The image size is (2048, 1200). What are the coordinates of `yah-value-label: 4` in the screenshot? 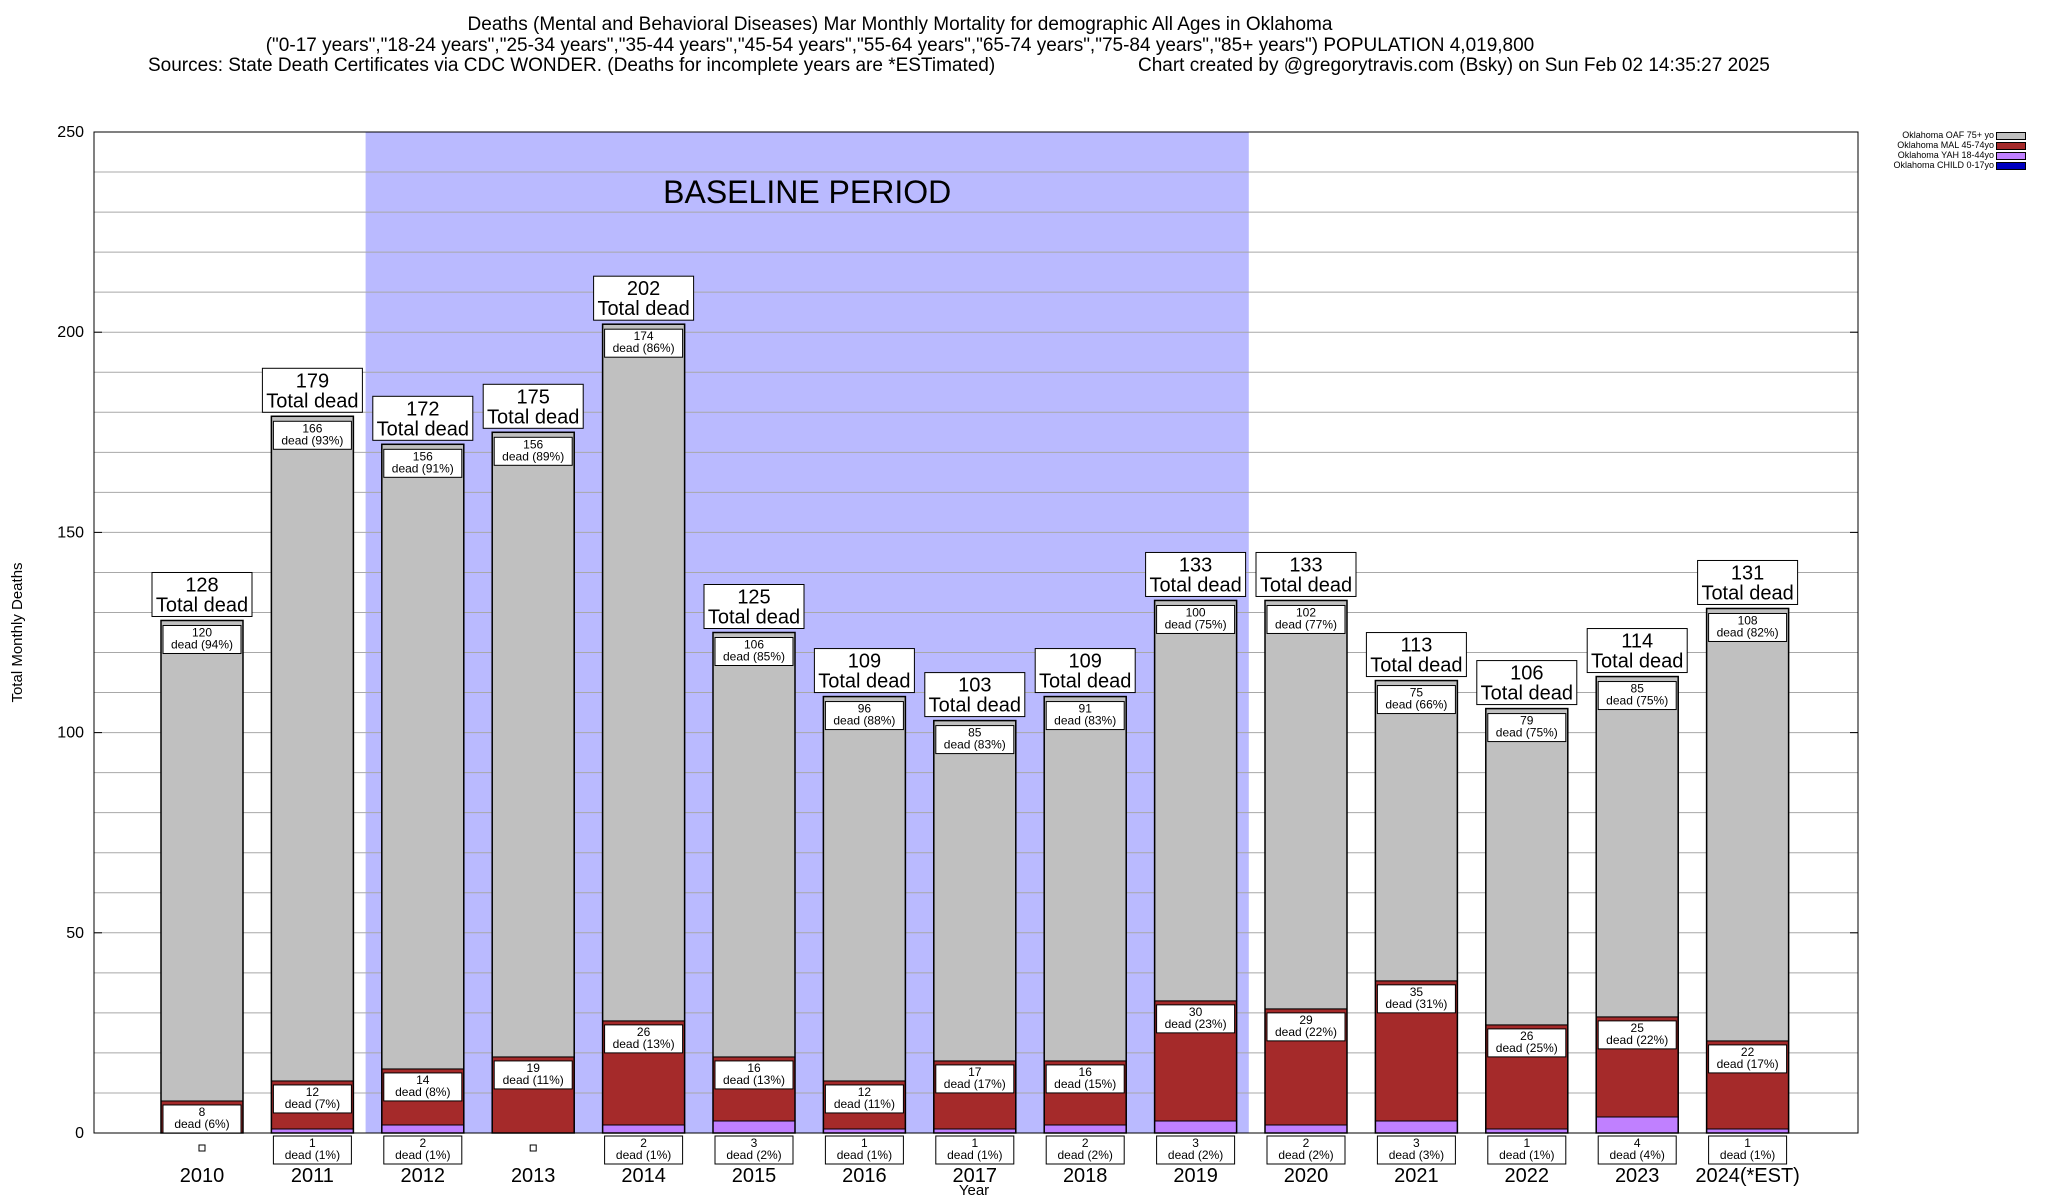 It's located at (1637, 1143).